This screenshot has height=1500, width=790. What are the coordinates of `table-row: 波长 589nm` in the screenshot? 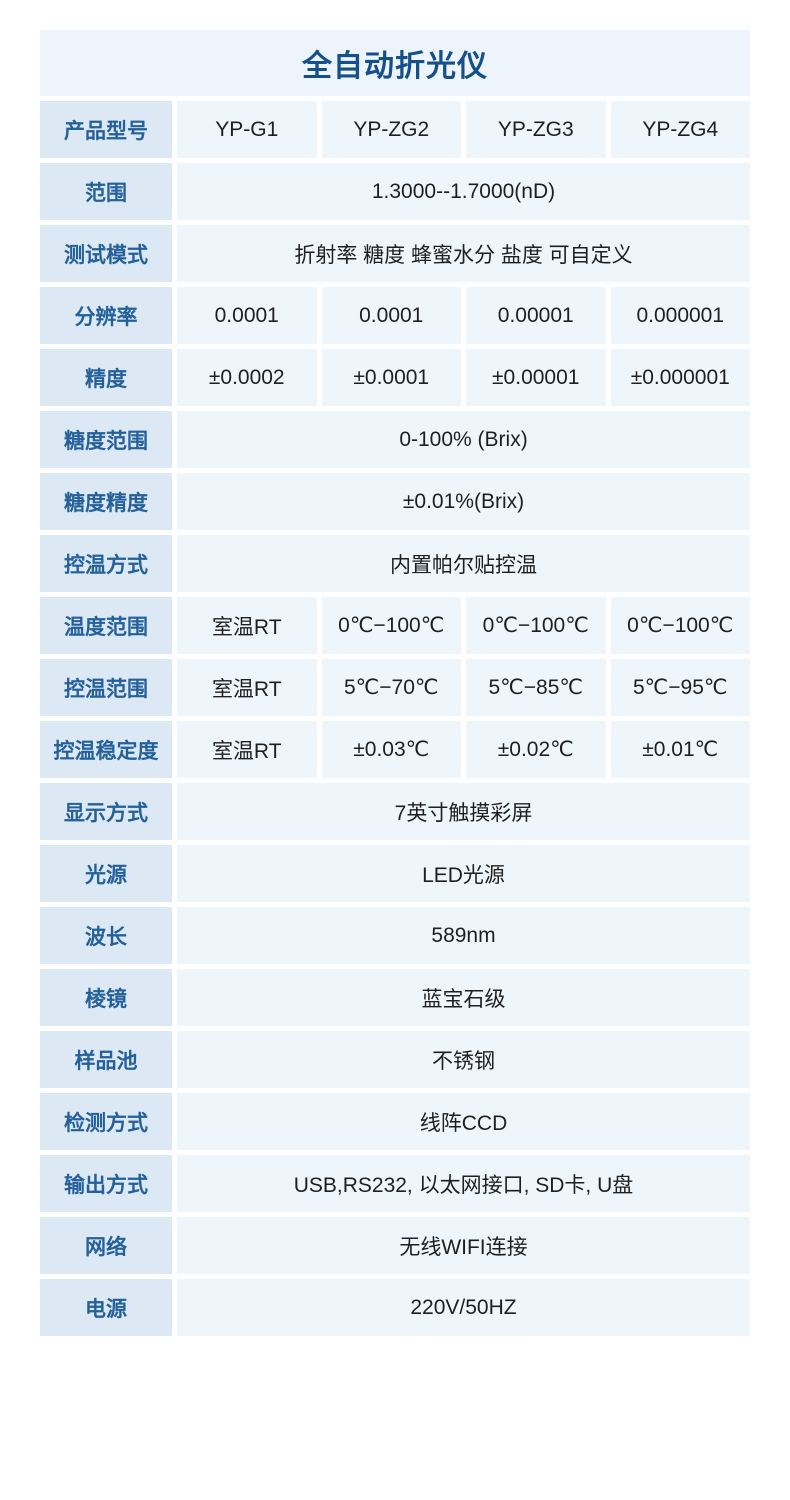 It's located at (395, 935).